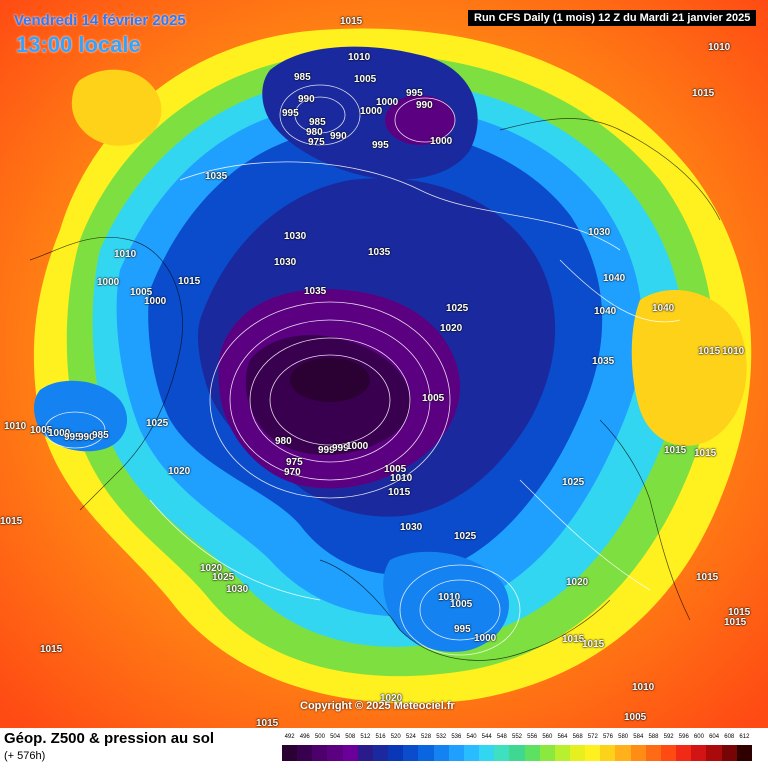 This screenshot has width=768, height=768. Describe the element at coordinates (292, 472) in the screenshot. I see `pressure-label: 970` at that location.